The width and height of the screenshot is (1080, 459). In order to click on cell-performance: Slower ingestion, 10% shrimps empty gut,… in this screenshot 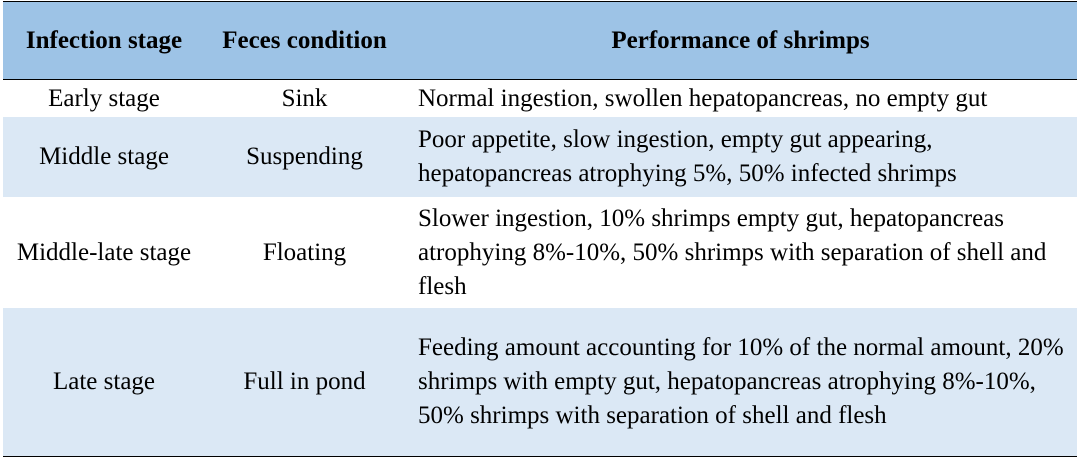, I will do `click(732, 252)`.